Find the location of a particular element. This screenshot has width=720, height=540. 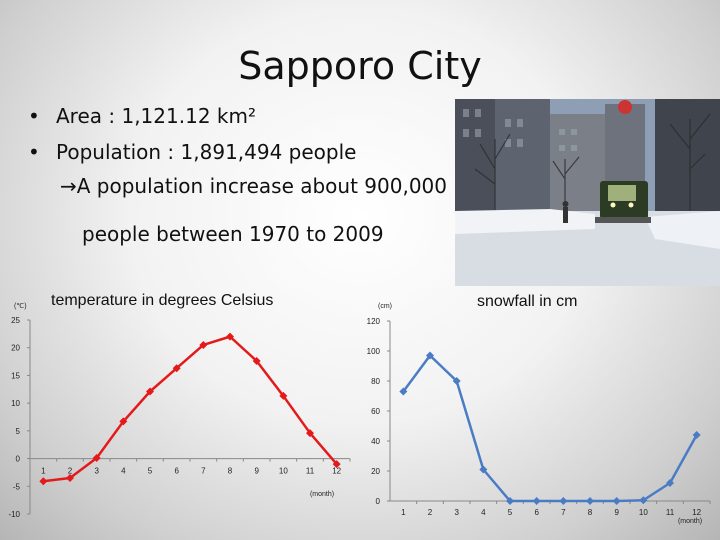

y-tick-label: 5 is located at coordinates (18, 431).